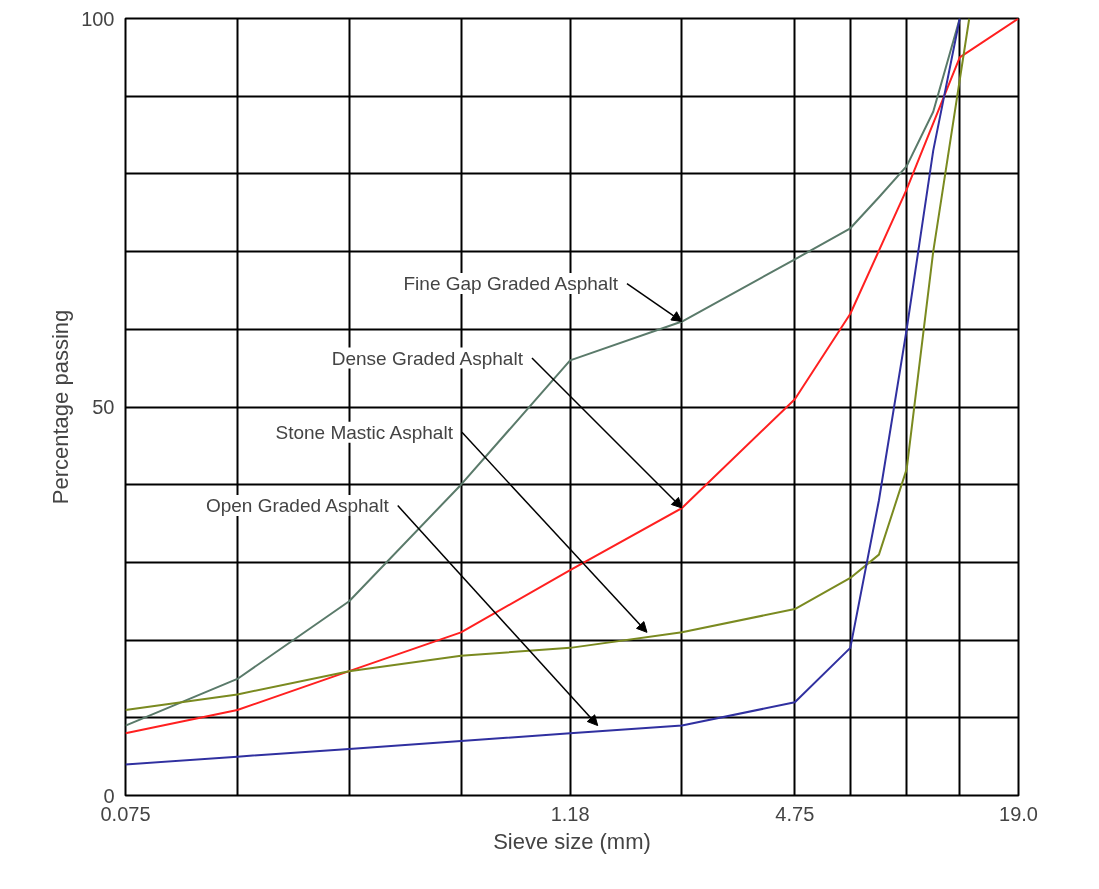  What do you see at coordinates (511, 284) in the screenshot?
I see `annotation: Fine Gap Graded Asphalt` at bounding box center [511, 284].